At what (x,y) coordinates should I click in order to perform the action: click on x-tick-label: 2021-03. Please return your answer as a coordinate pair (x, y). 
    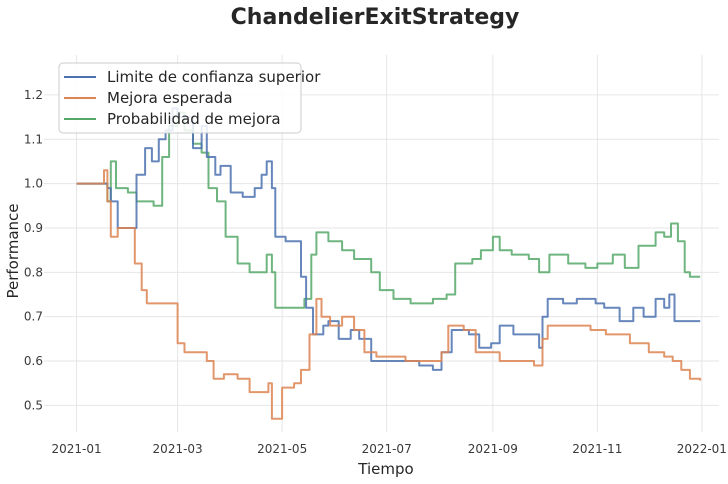
    Looking at the image, I should click on (178, 449).